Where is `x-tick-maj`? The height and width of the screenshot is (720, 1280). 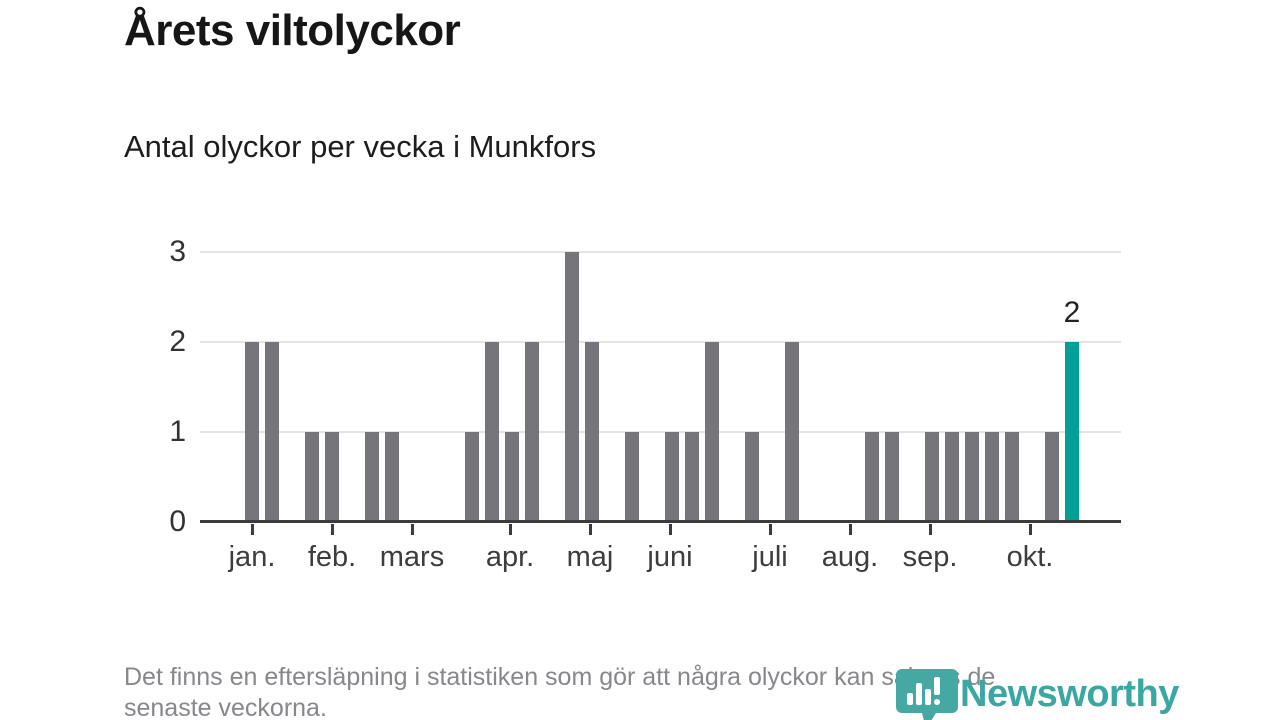
x-tick-maj is located at coordinates (590, 529).